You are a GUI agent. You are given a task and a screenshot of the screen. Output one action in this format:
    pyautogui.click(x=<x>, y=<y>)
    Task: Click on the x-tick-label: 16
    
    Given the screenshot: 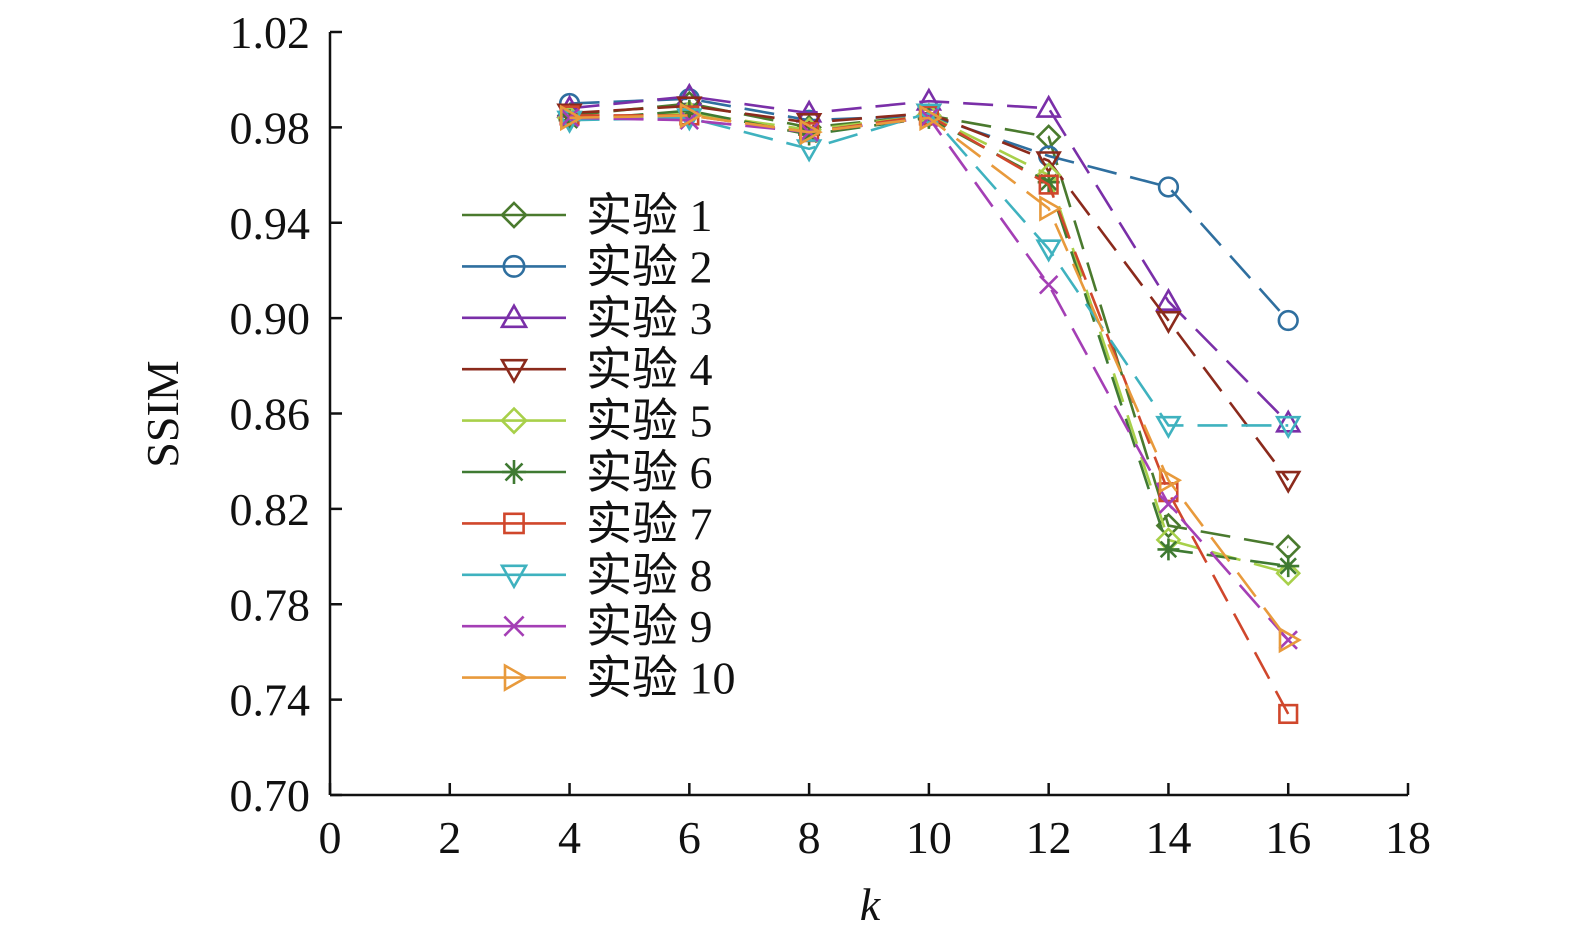 What is the action you would take?
    pyautogui.click(x=1288, y=837)
    